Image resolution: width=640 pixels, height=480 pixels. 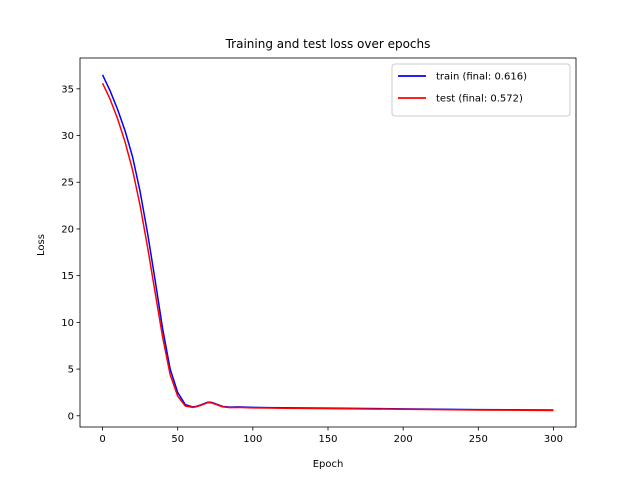 I want to click on x-tick-label: 150, so click(x=327, y=439).